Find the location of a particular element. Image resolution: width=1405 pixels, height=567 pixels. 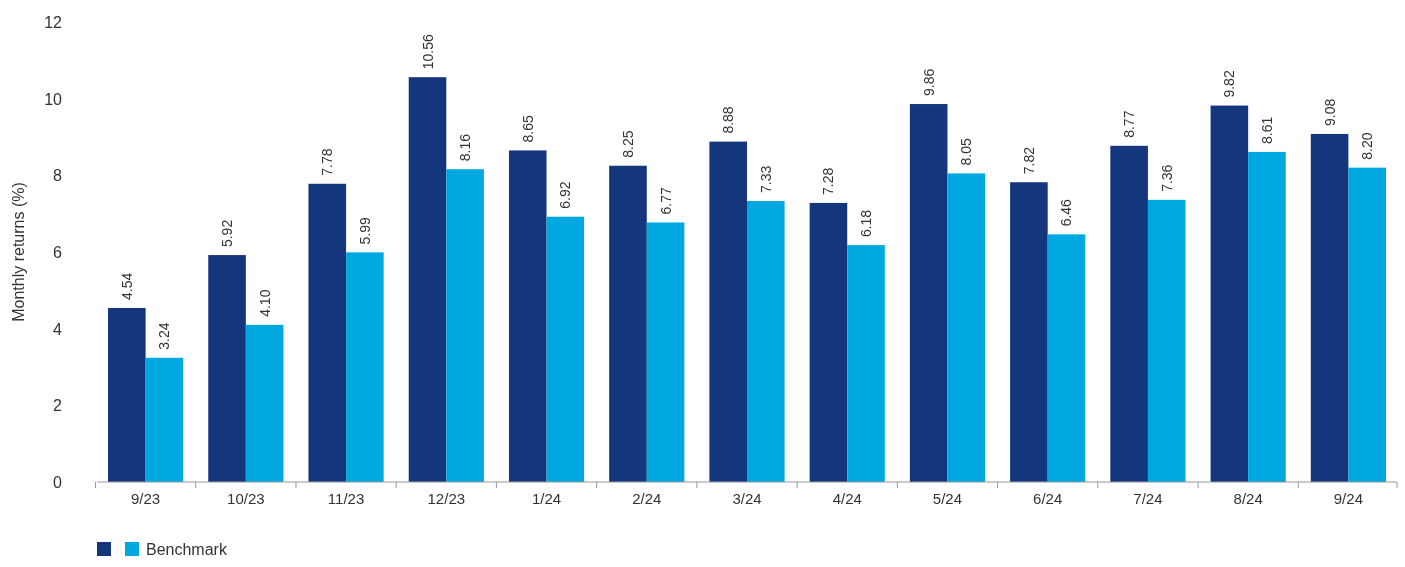

data-label: 8.05 is located at coordinates (966, 151).